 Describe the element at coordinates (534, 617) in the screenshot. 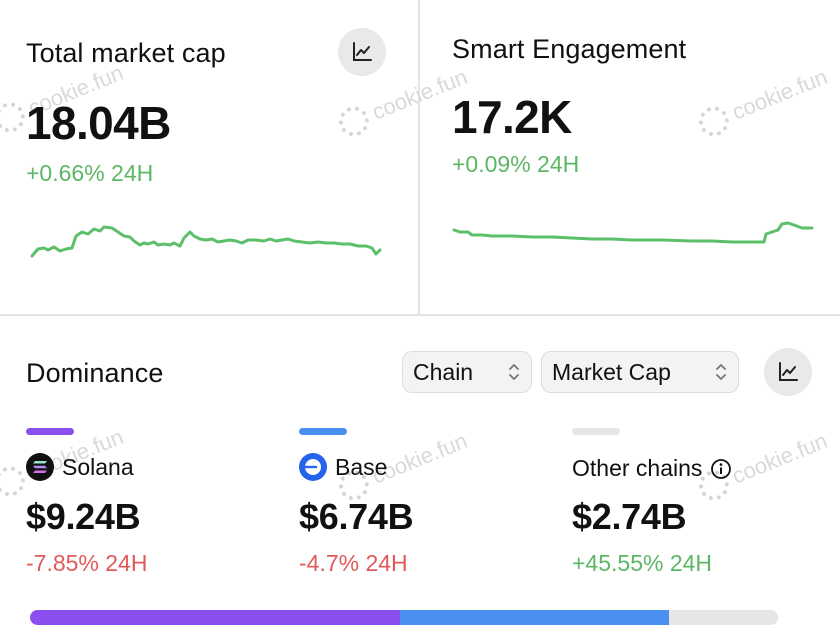

I see `dominance-bar-base` at that location.